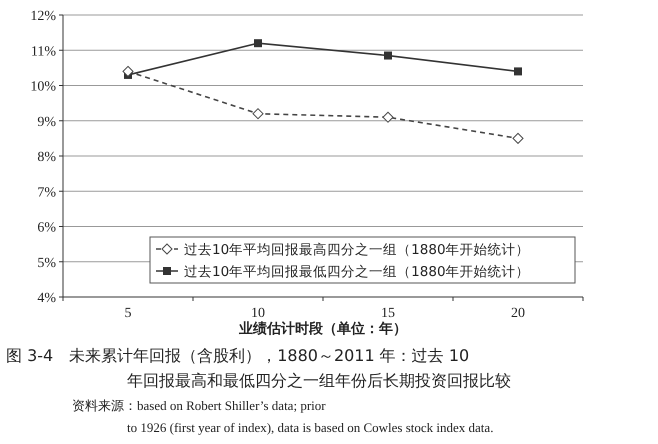 This screenshot has height=444, width=658. What do you see at coordinates (46, 192) in the screenshot?
I see `y-tick-label: 7%` at bounding box center [46, 192].